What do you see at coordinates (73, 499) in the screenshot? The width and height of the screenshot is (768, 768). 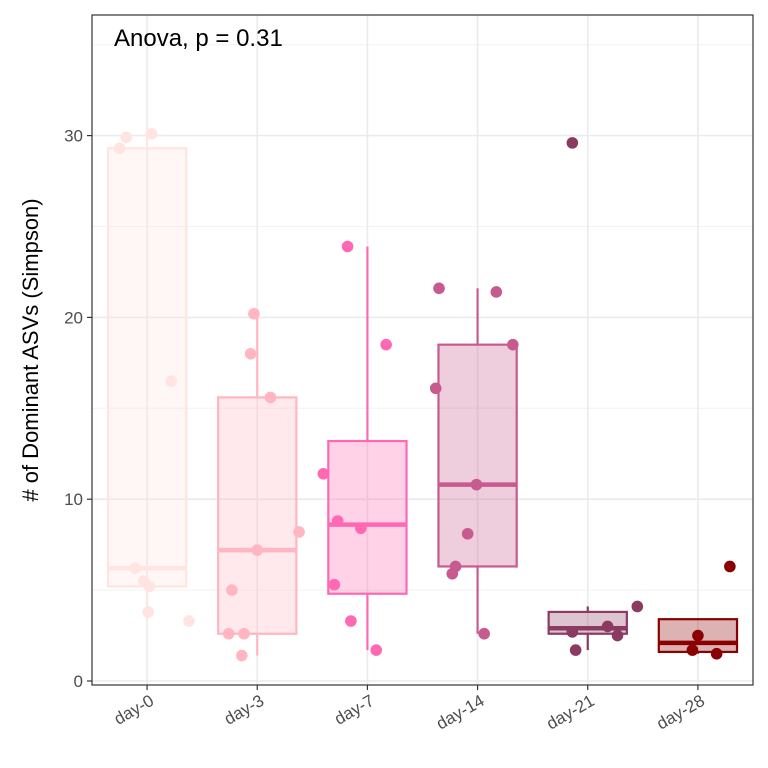 I see `y-tick-label: 10` at bounding box center [73, 499].